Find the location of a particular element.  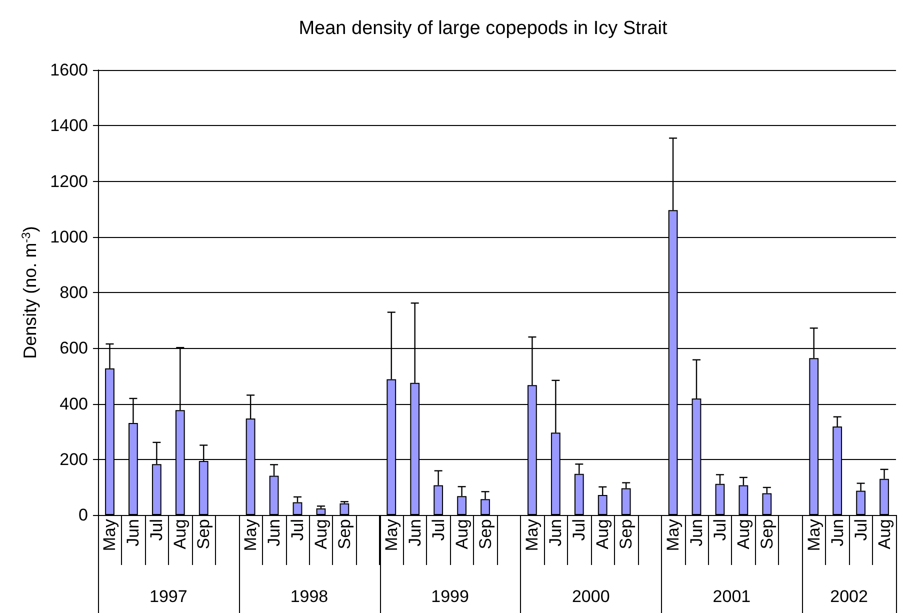

y-tick-label: 200 is located at coordinates (74, 459).